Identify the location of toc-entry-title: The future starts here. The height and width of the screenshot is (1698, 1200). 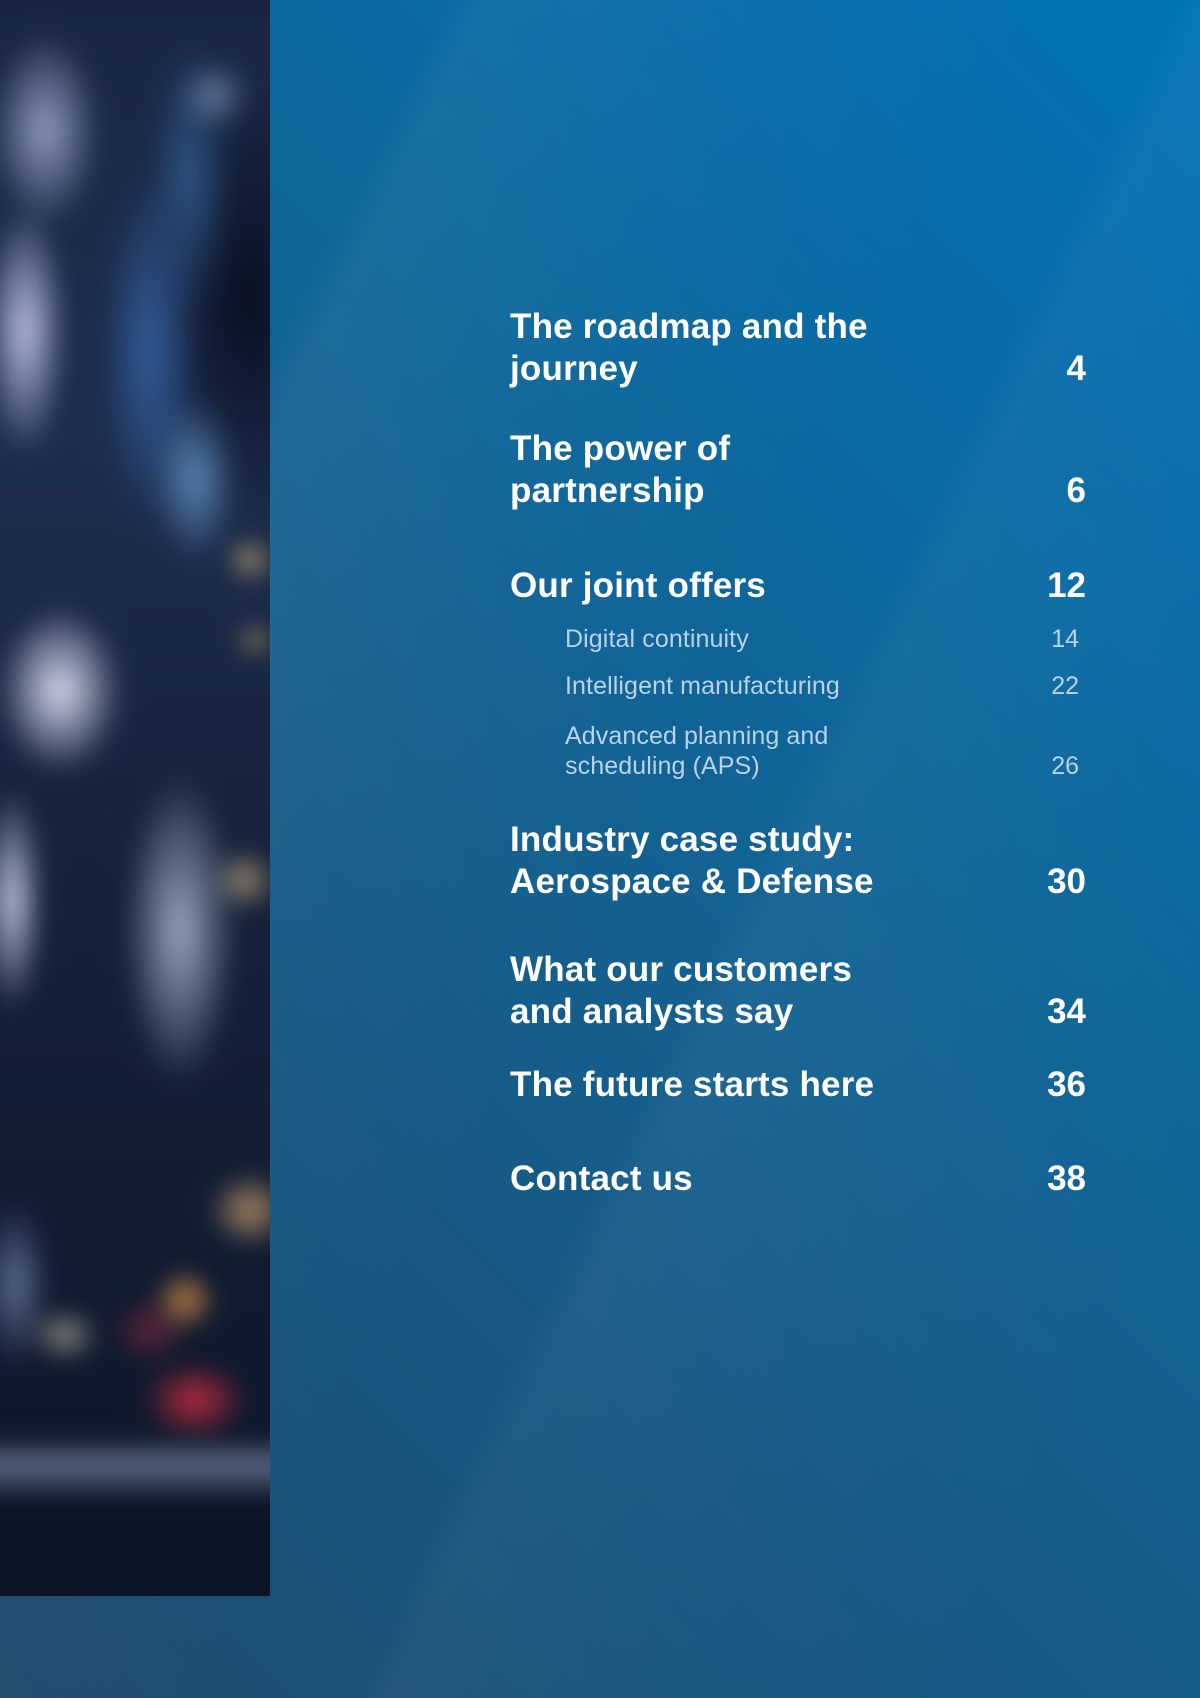
(692, 1084).